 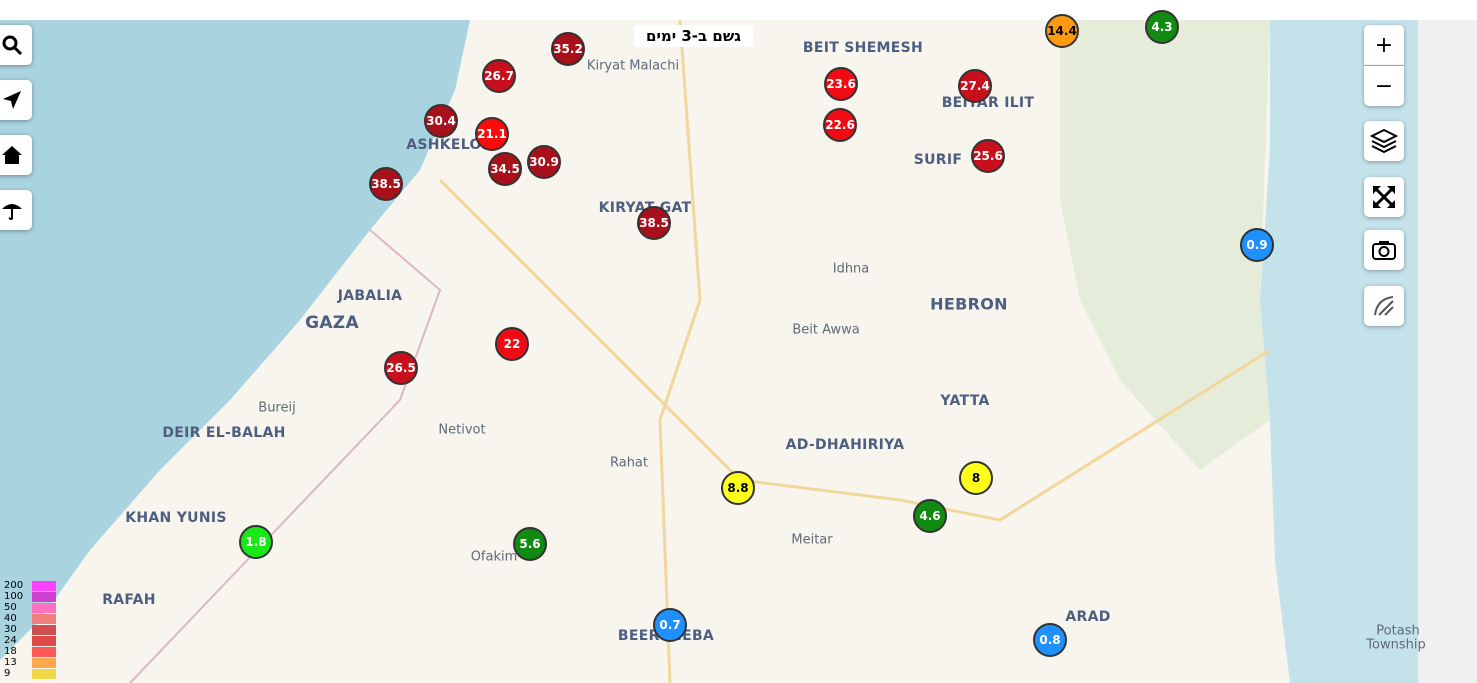 I want to click on rain-marker: 8.8, so click(x=738, y=488).